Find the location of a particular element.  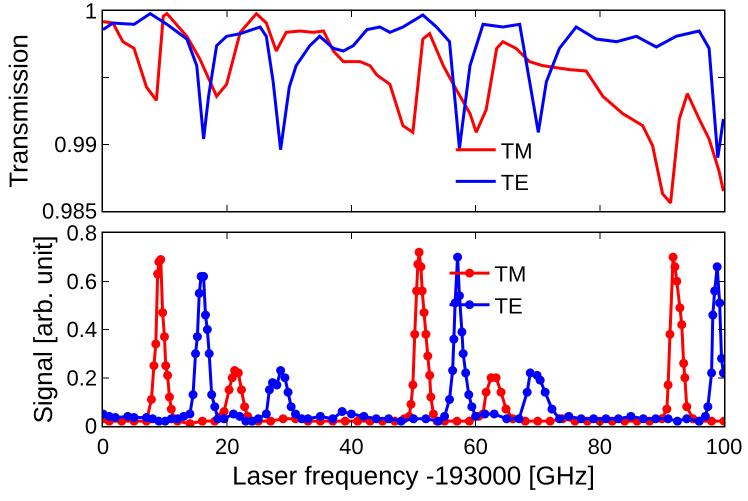

x-tick-label: 80 is located at coordinates (600, 446).